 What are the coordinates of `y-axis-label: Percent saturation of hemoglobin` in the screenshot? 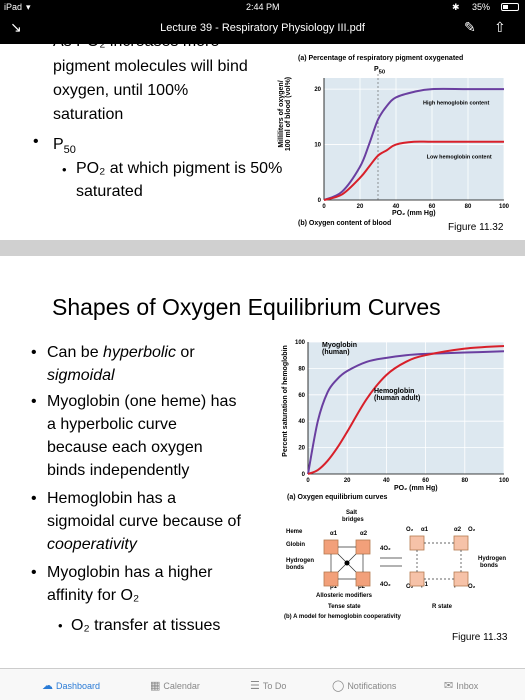 It's located at (285, 401).